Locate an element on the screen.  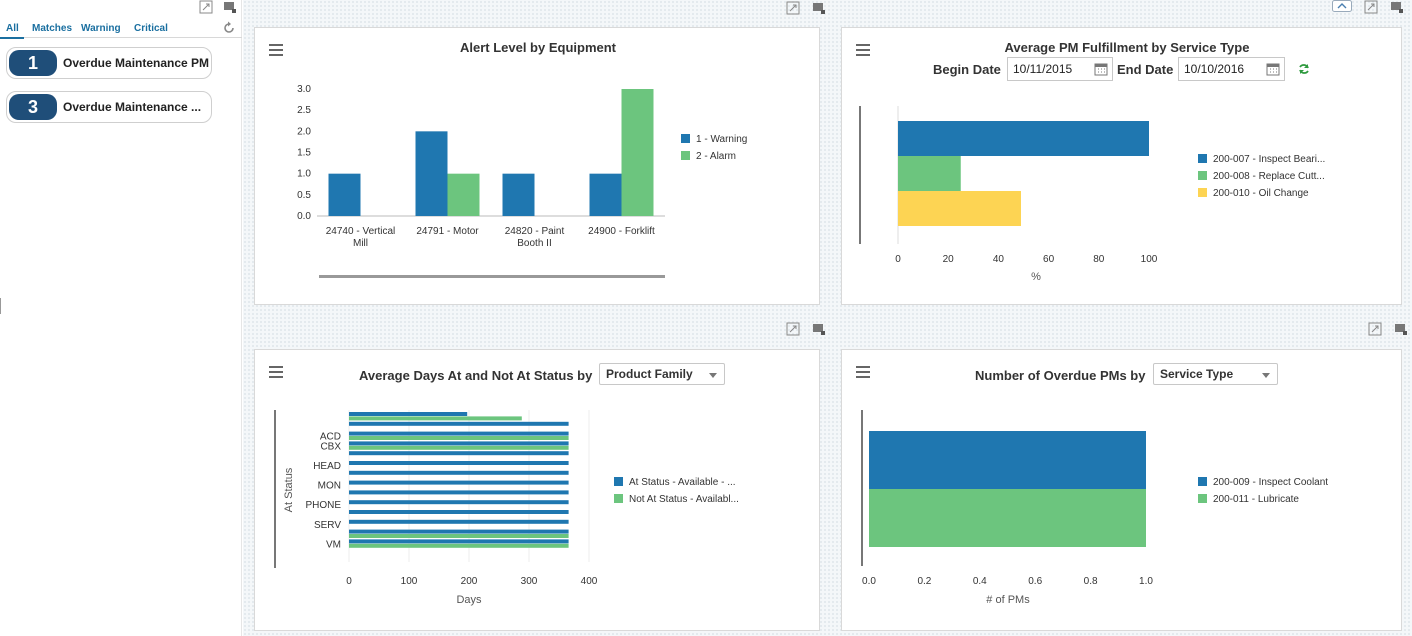
y-tick-label: MON is located at coordinates (329, 486).